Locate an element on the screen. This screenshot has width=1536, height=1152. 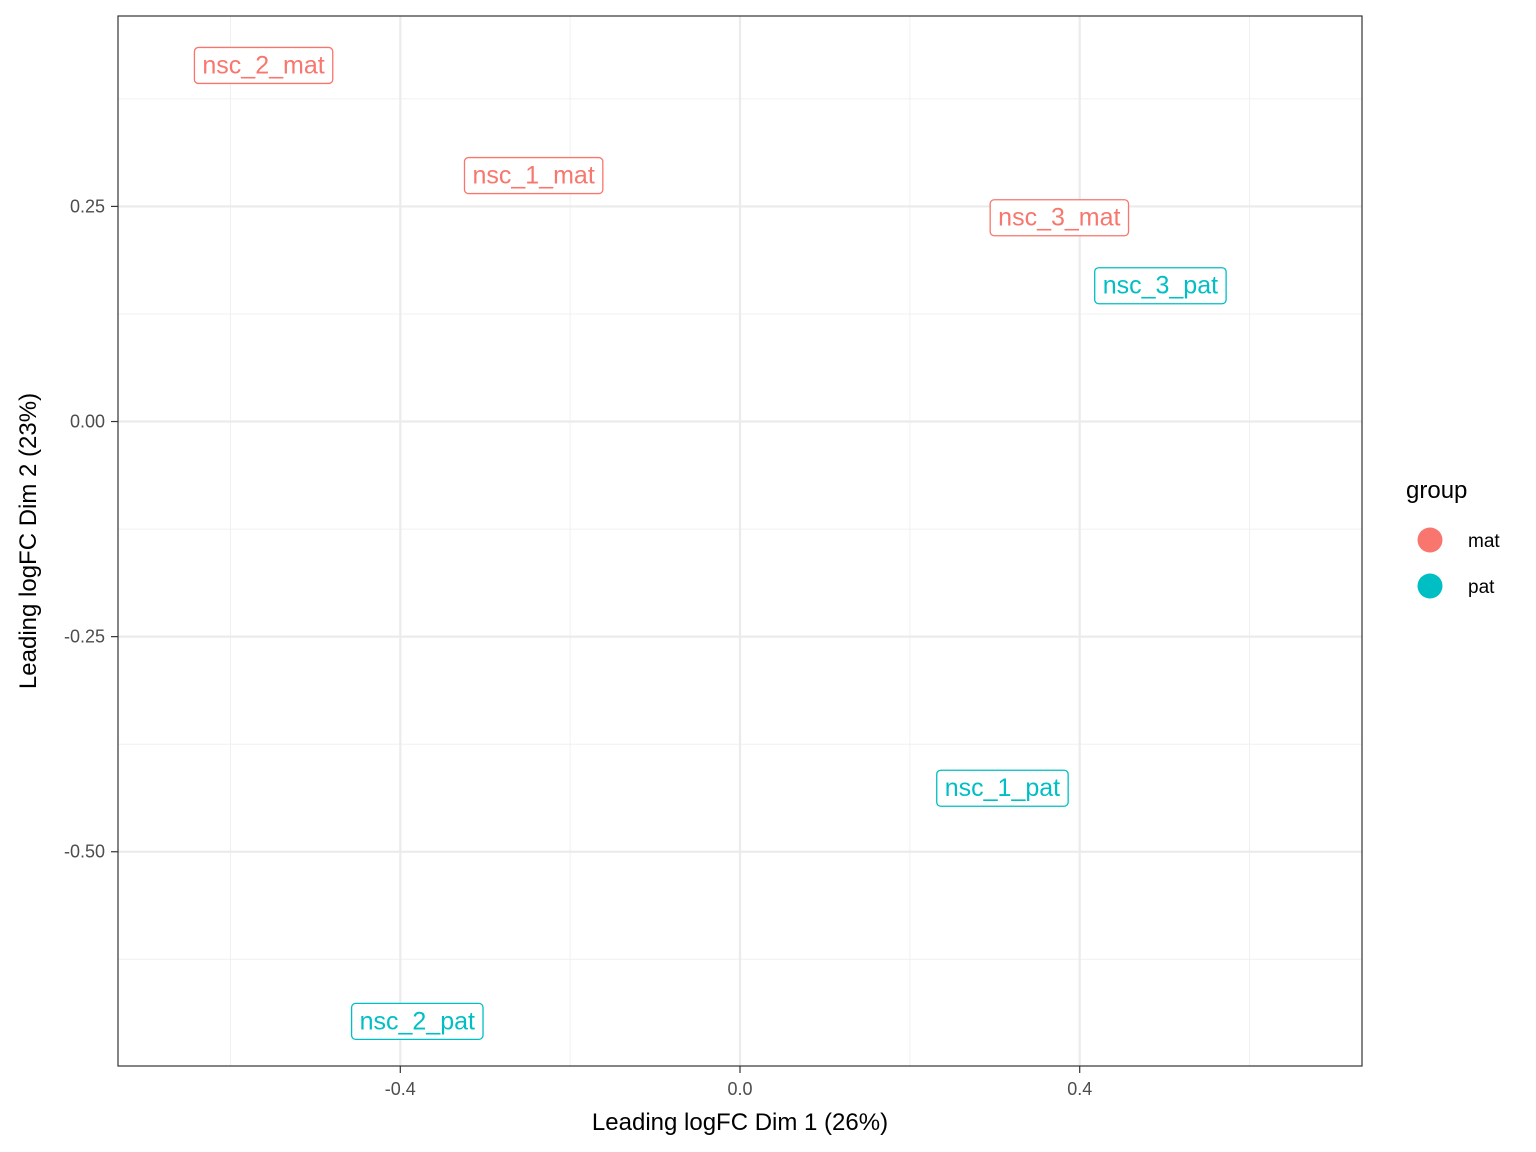
point-label-text: nsc_2_mat is located at coordinates (263, 65).